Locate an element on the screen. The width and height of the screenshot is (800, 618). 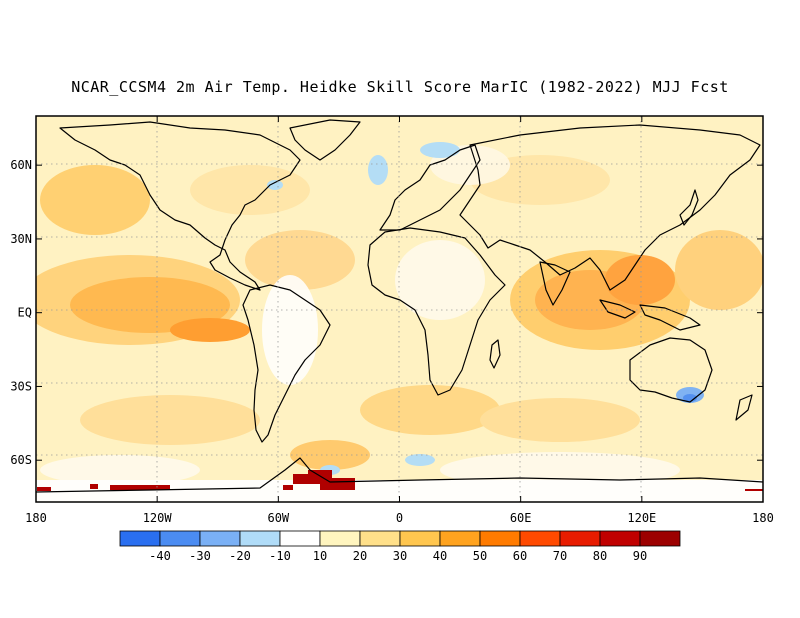
lat-label: EQ is located at coordinates (25, 313).